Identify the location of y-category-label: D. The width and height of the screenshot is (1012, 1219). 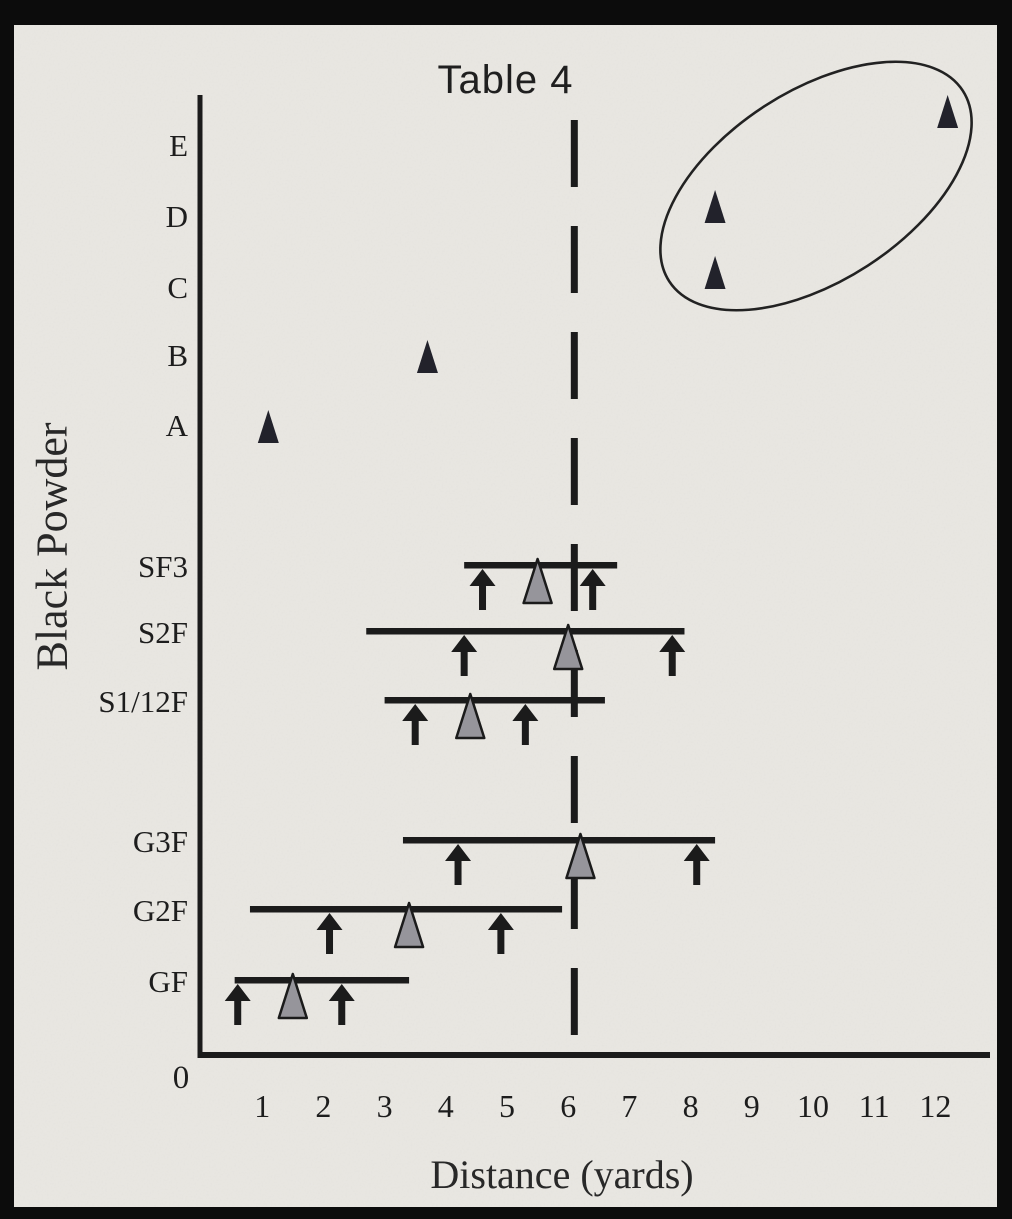
(177, 216).